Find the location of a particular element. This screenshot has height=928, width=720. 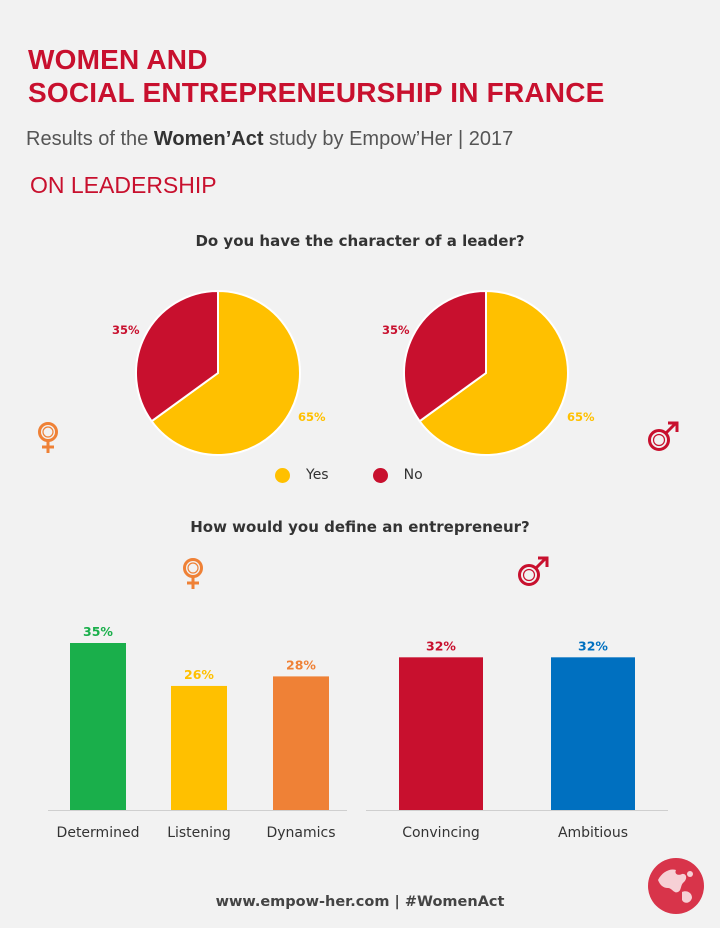

subtitle-prefix: Results of the is located at coordinates (90, 139).